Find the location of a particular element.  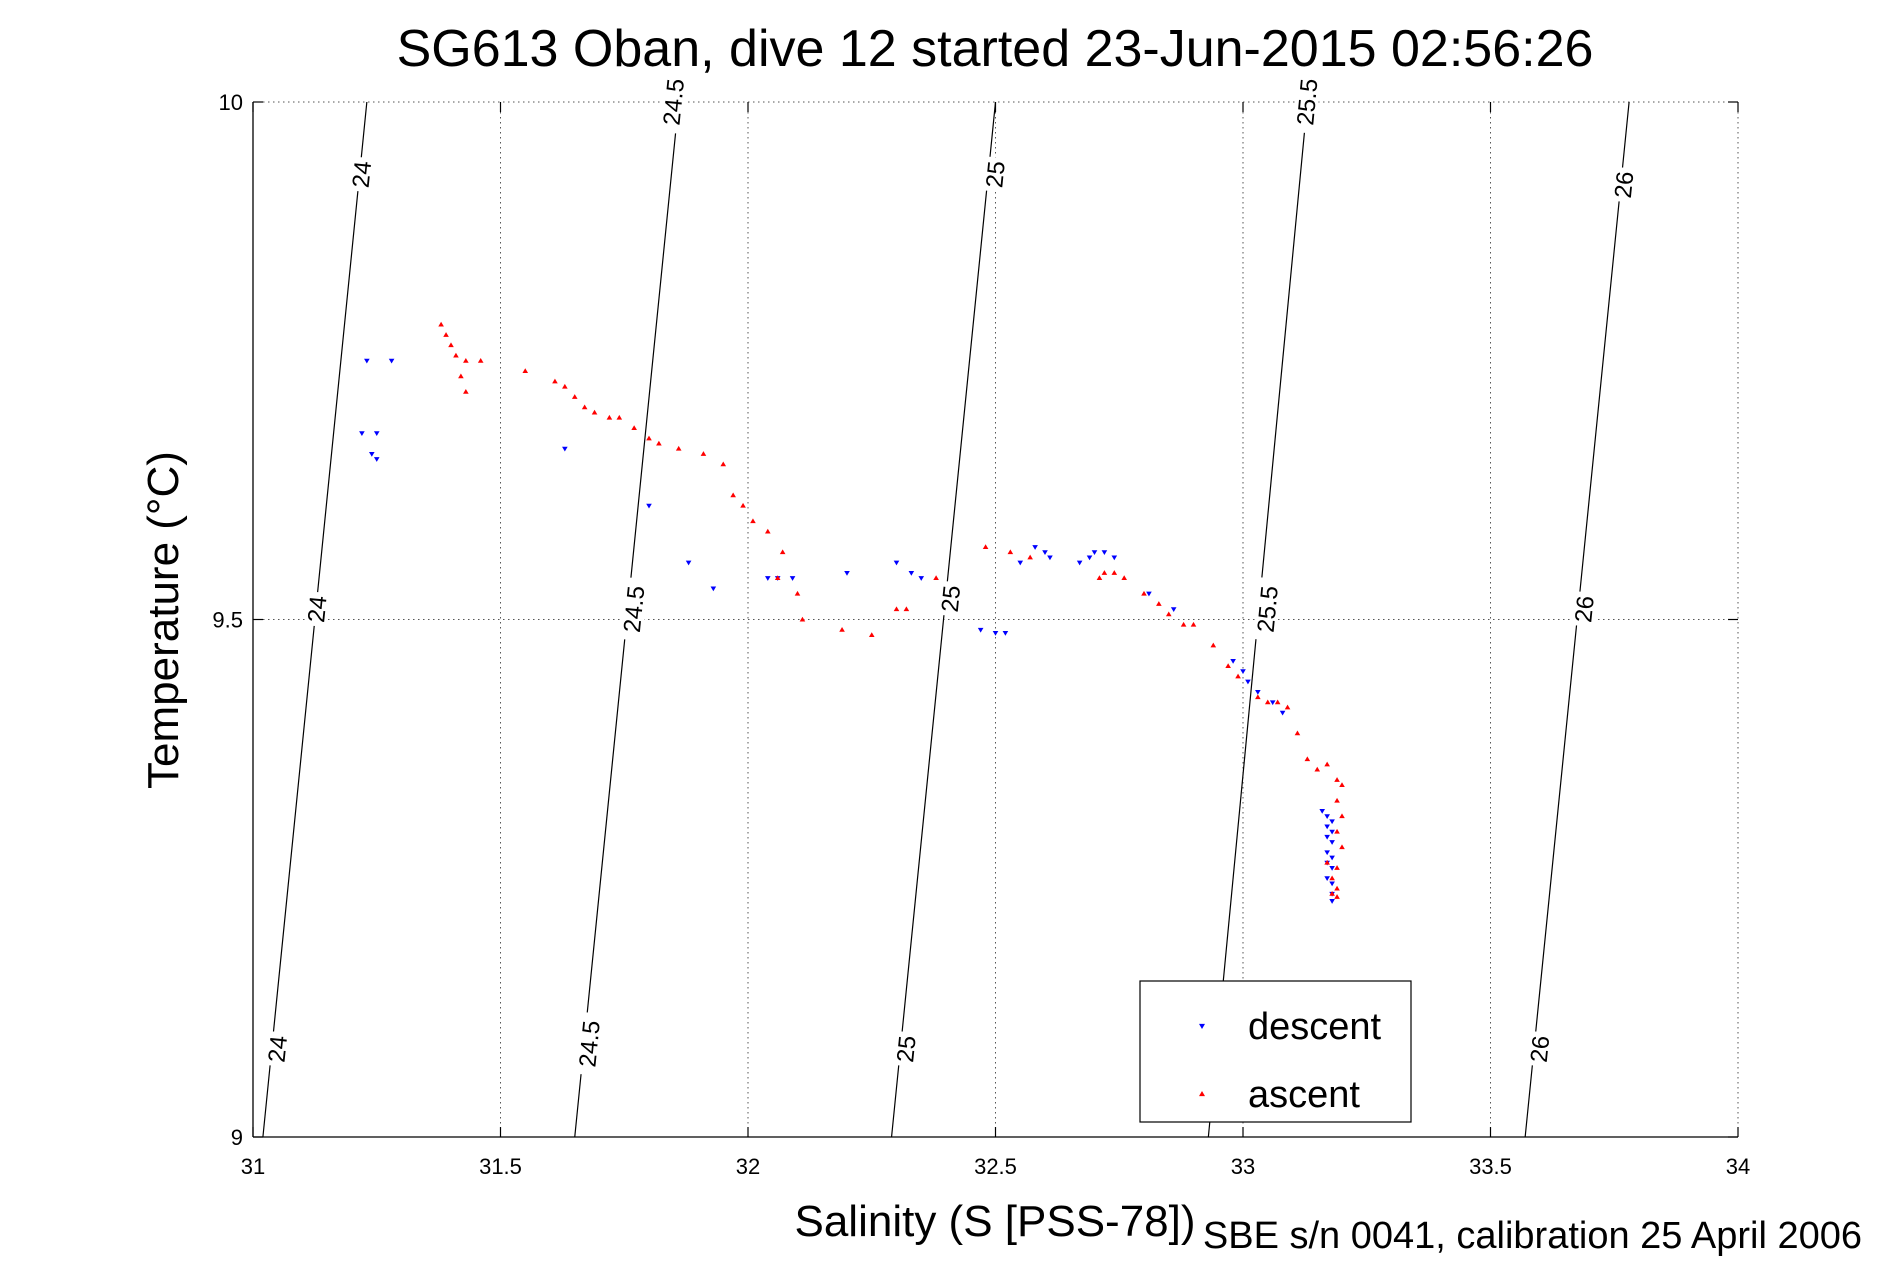

density-contour-label-group: 25 is located at coordinates (996, 174).